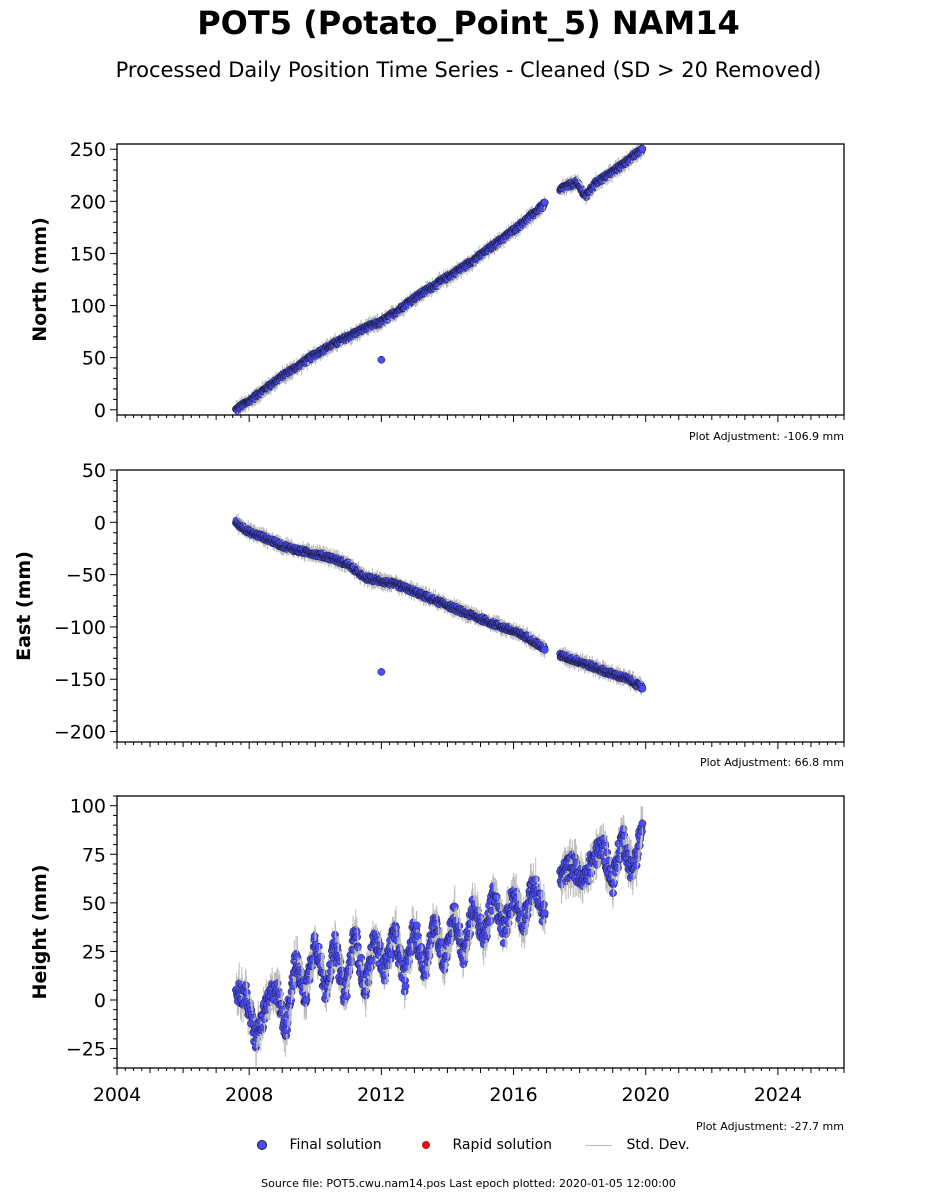  What do you see at coordinates (80, 628) in the screenshot?
I see `y-tick-label: −100` at bounding box center [80, 628].